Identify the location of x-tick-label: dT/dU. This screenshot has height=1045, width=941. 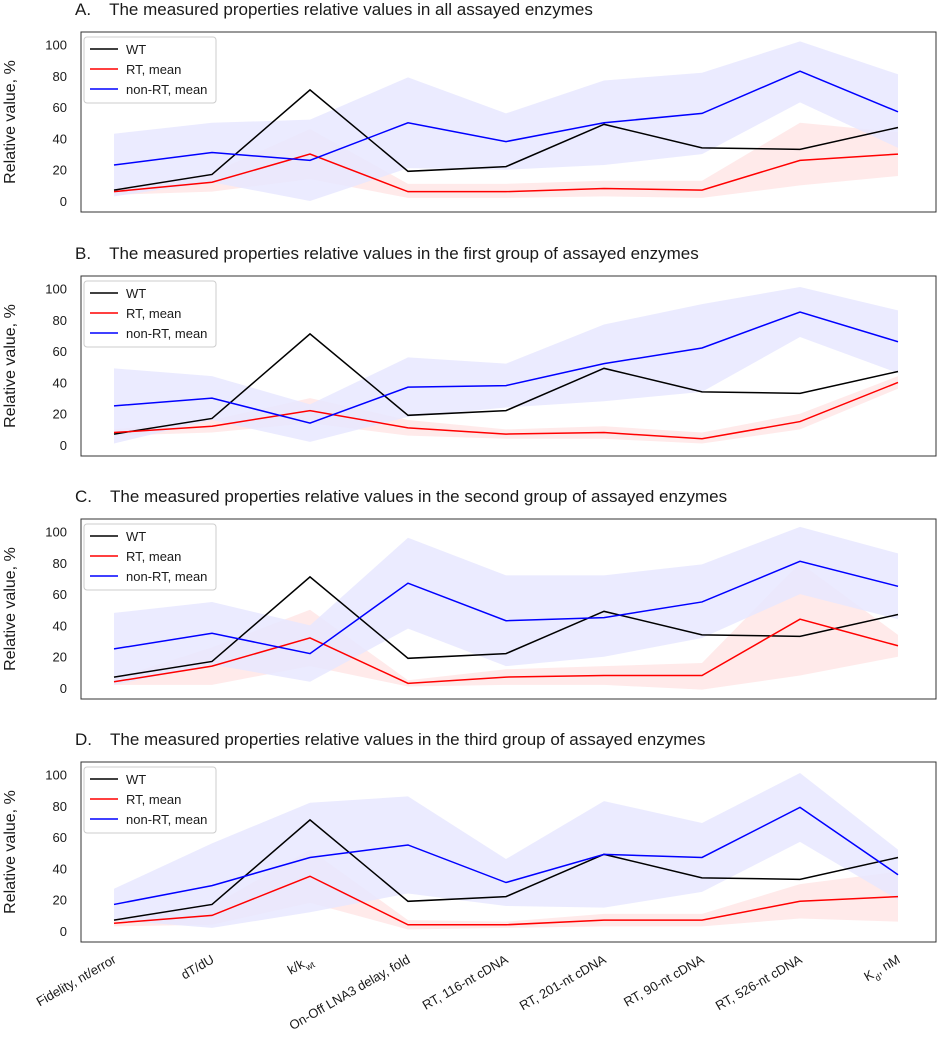
(197, 967).